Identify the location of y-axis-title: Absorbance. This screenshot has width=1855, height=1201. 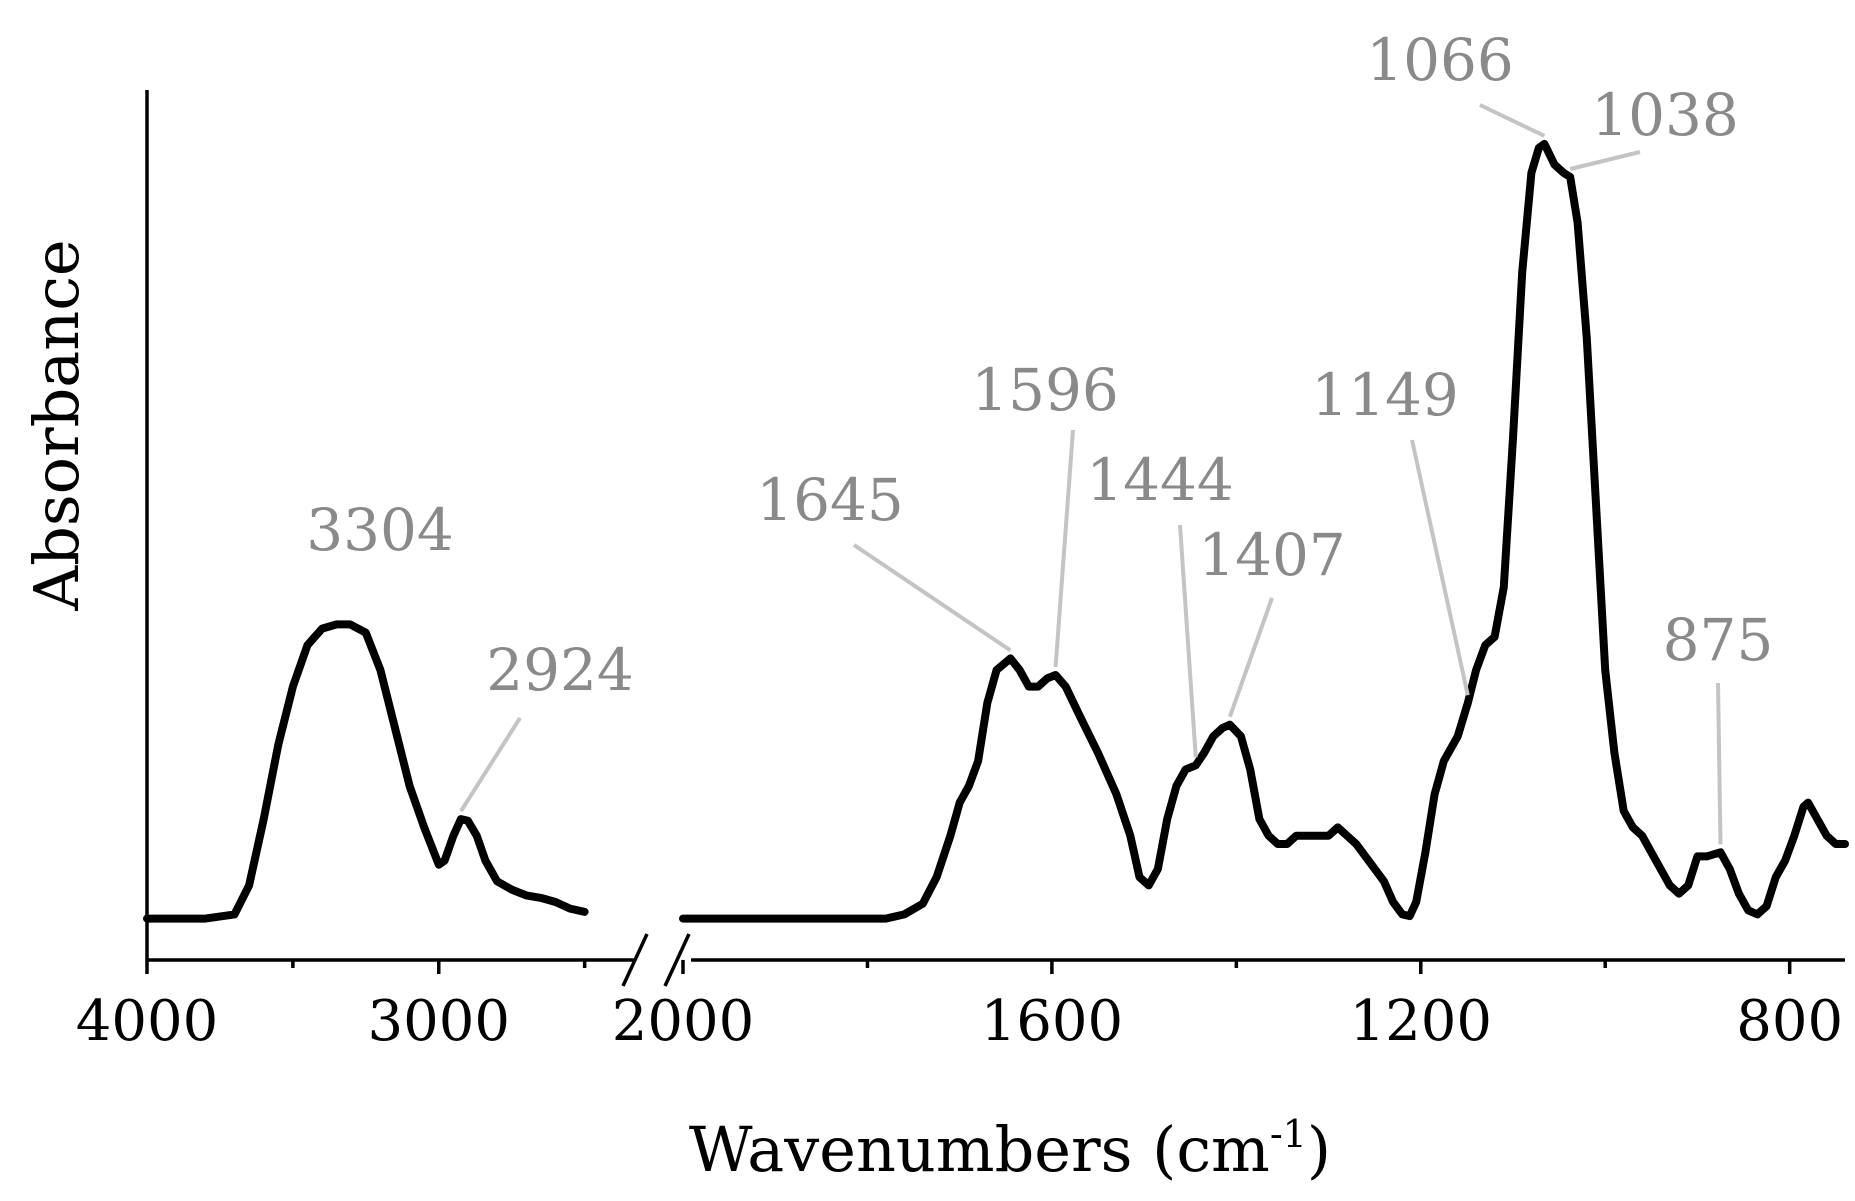
(56, 425).